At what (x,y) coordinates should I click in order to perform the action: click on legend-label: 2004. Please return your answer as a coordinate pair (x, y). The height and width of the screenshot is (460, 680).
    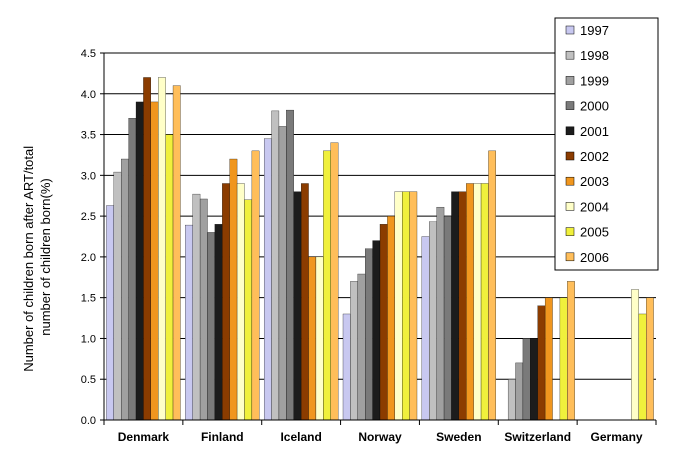
    Looking at the image, I should click on (594, 206).